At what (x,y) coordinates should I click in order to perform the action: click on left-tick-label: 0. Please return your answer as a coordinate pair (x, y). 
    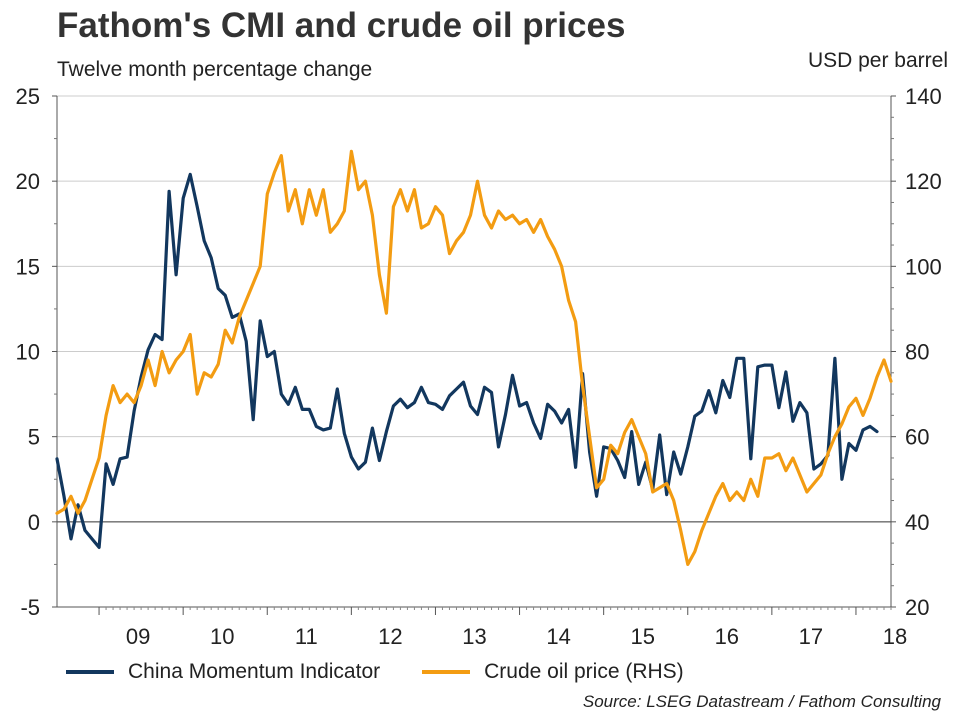
    Looking at the image, I should click on (34, 522).